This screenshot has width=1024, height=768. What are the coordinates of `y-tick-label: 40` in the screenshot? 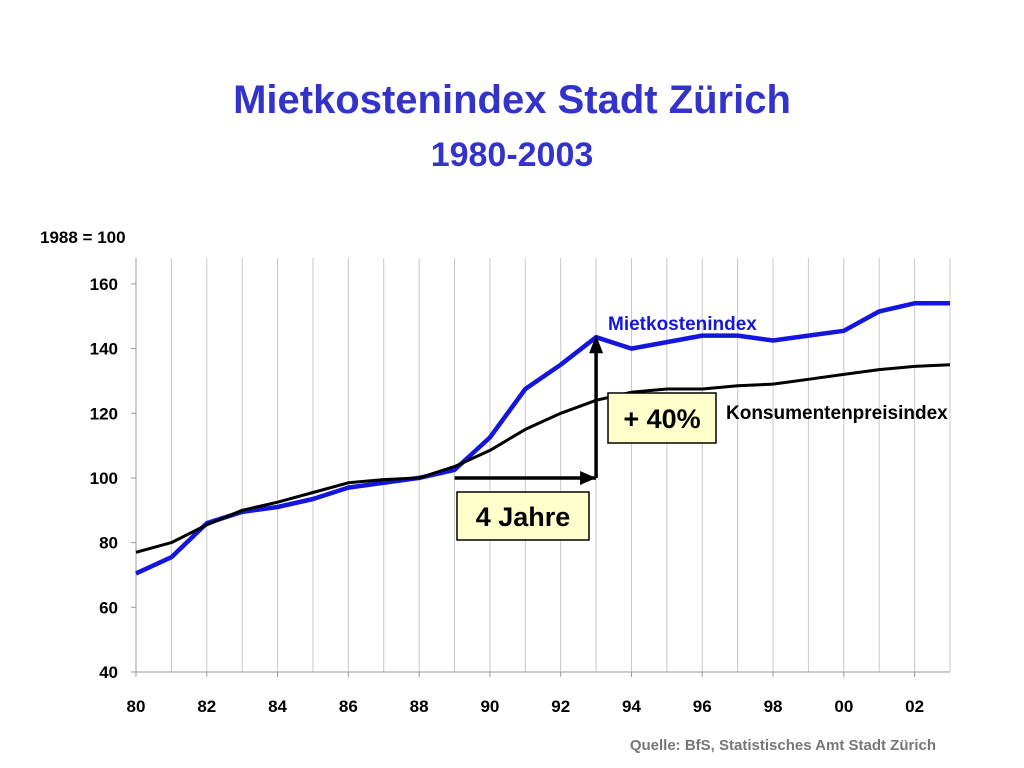 It's located at (108, 672).